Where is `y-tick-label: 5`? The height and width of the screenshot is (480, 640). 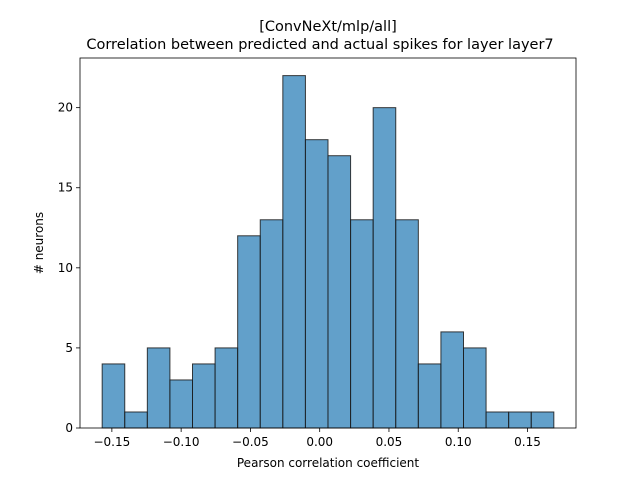 y-tick-label: 5 is located at coordinates (69, 348).